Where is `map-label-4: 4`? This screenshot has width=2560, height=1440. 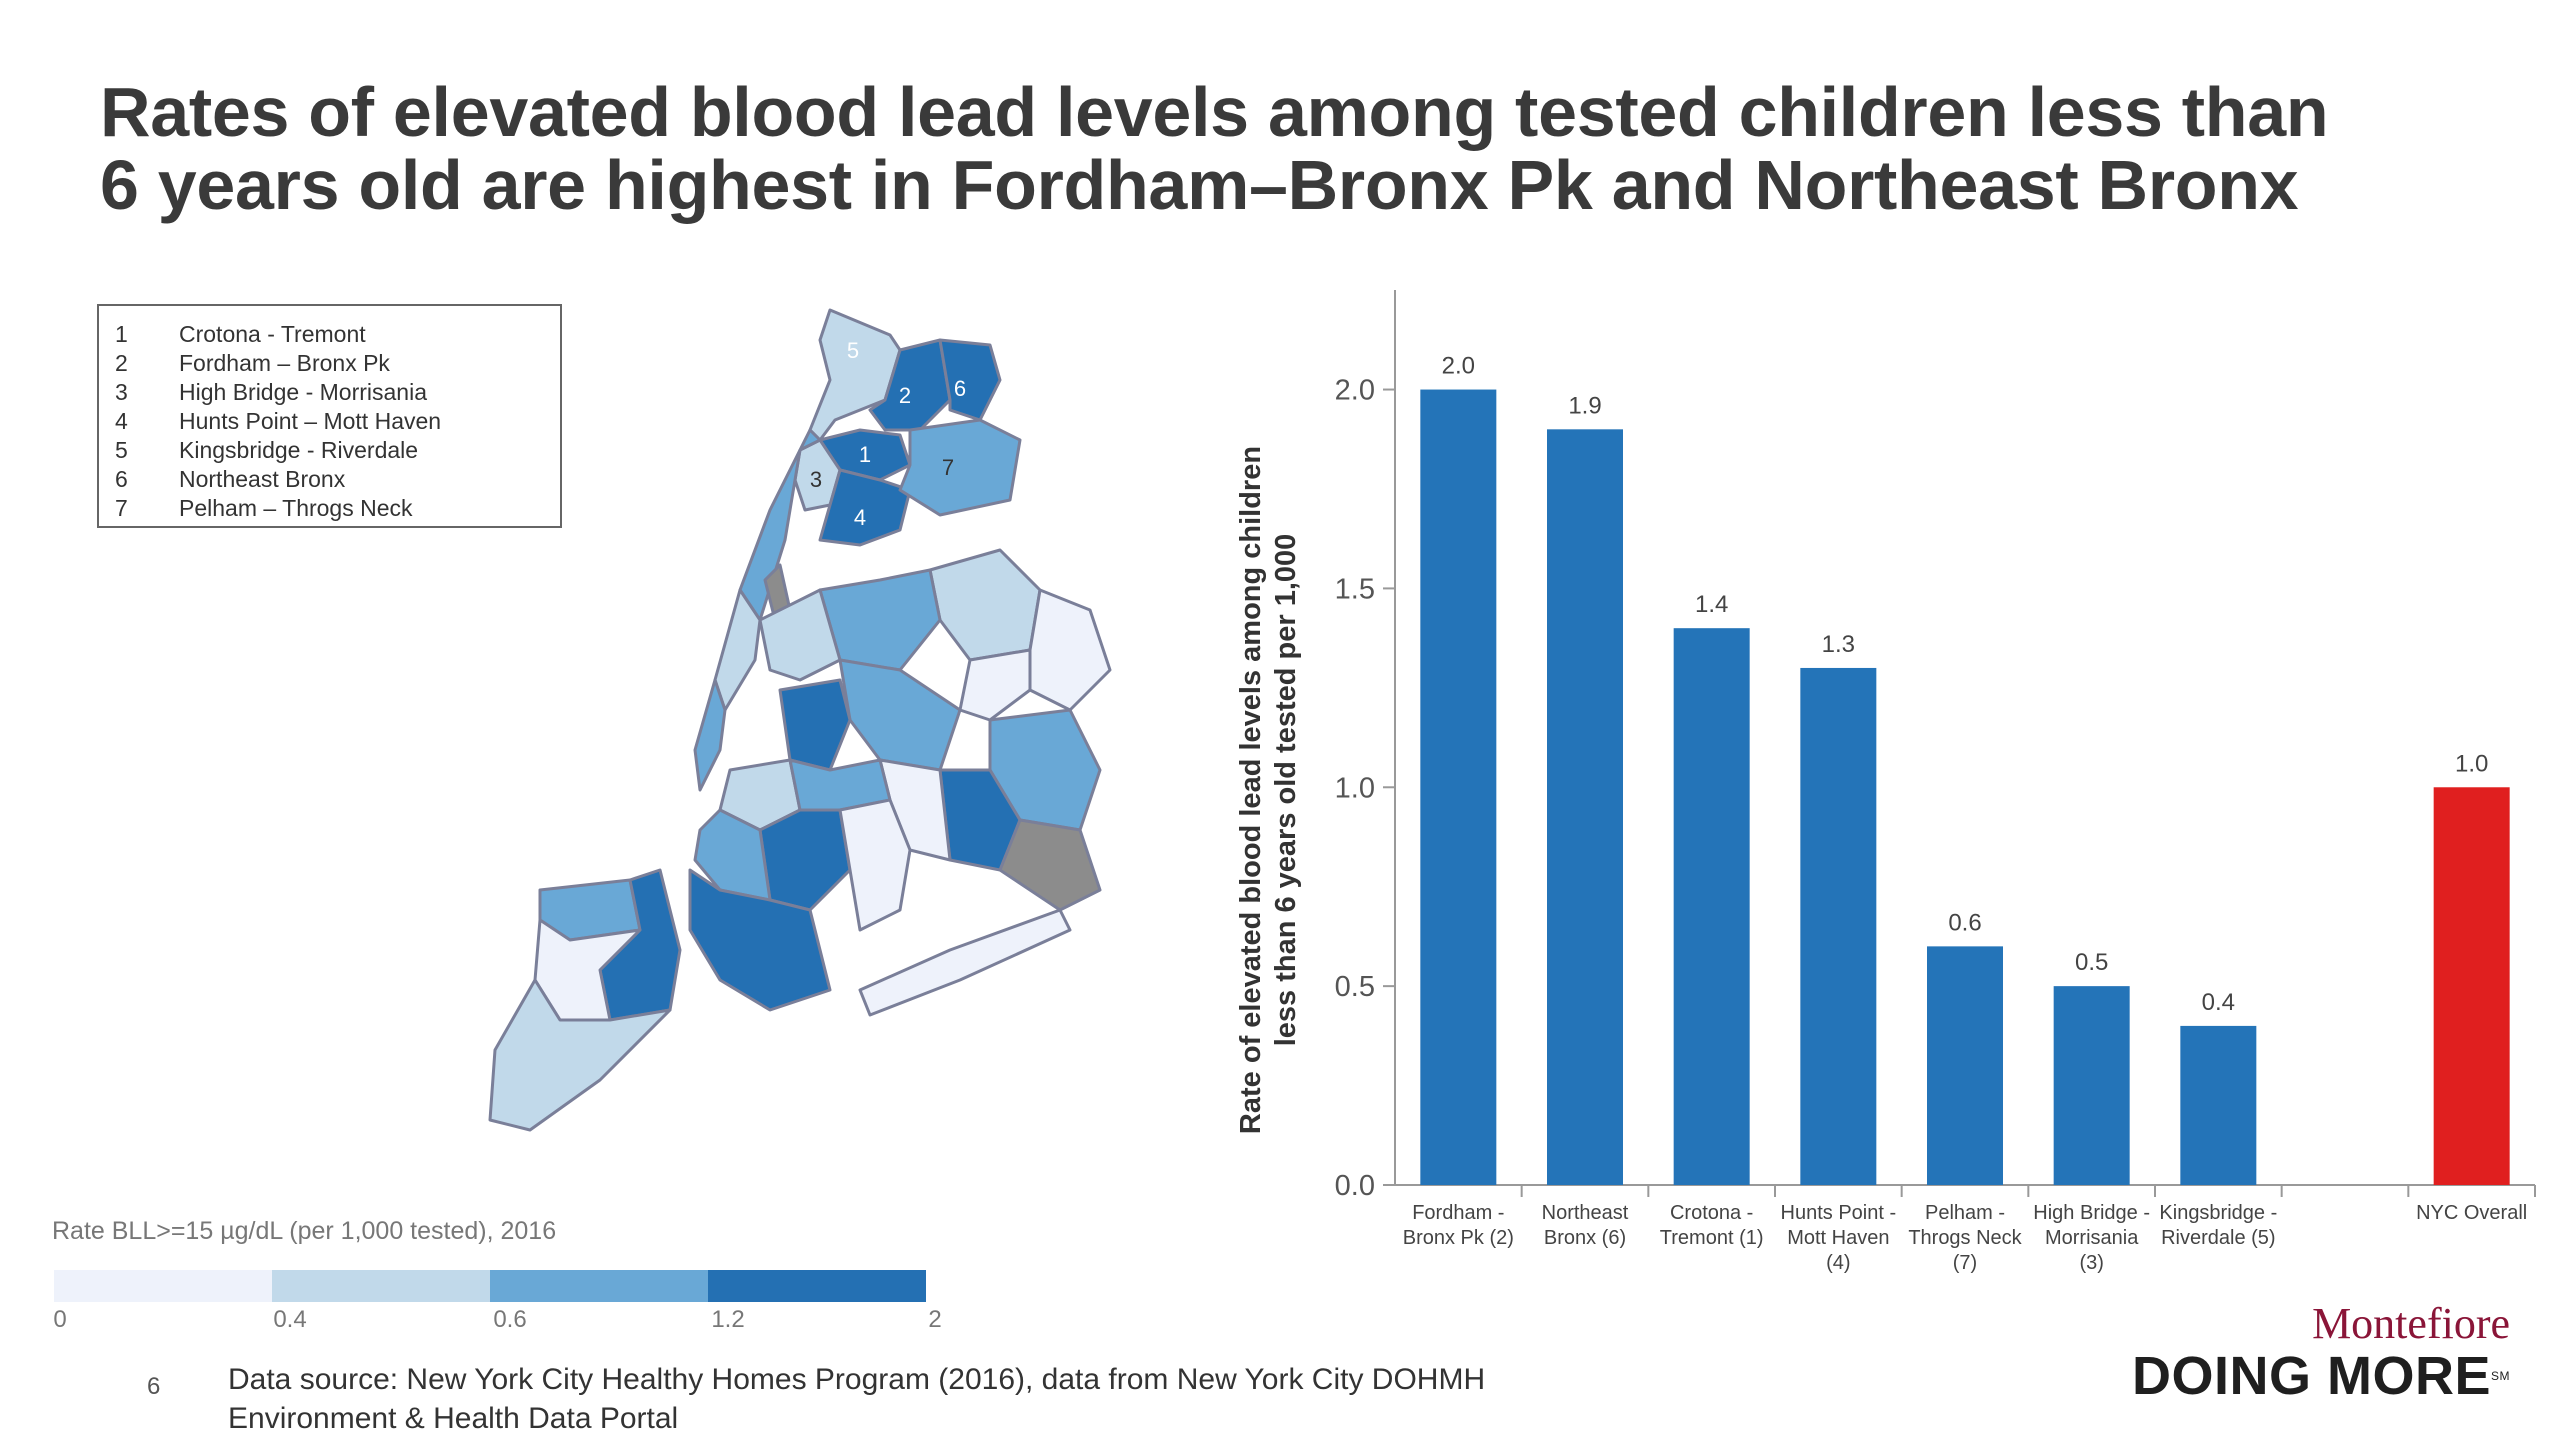
map-label-4: 4 is located at coordinates (860, 517).